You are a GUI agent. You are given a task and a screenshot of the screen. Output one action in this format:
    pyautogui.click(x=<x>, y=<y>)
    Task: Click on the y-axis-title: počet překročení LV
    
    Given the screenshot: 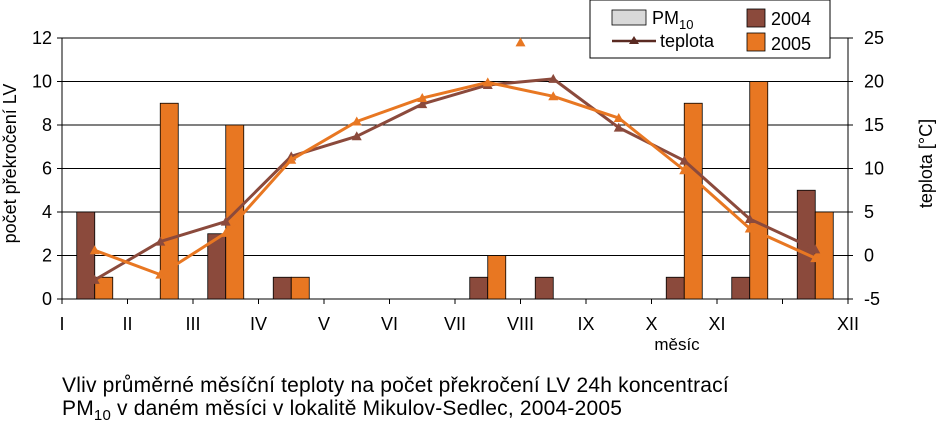 What is the action you would take?
    pyautogui.click(x=10, y=164)
    